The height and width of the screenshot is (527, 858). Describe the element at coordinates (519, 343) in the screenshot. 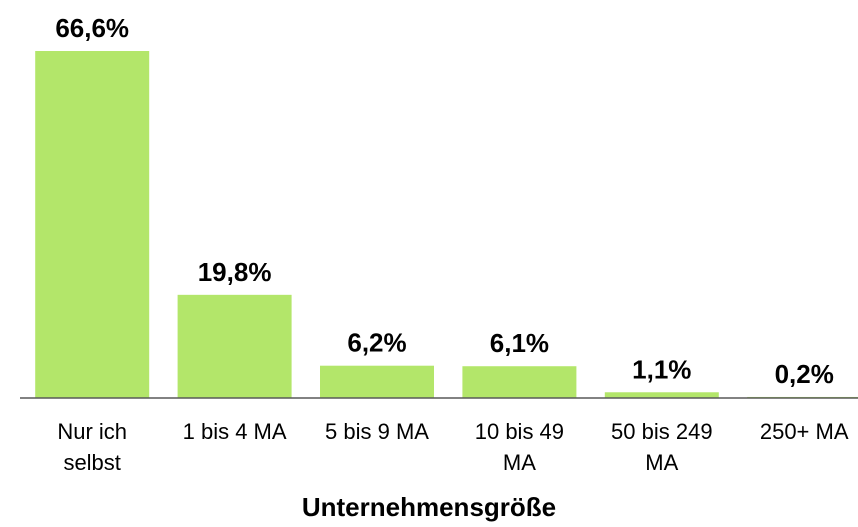

I see `data-label: 6,1%` at that location.